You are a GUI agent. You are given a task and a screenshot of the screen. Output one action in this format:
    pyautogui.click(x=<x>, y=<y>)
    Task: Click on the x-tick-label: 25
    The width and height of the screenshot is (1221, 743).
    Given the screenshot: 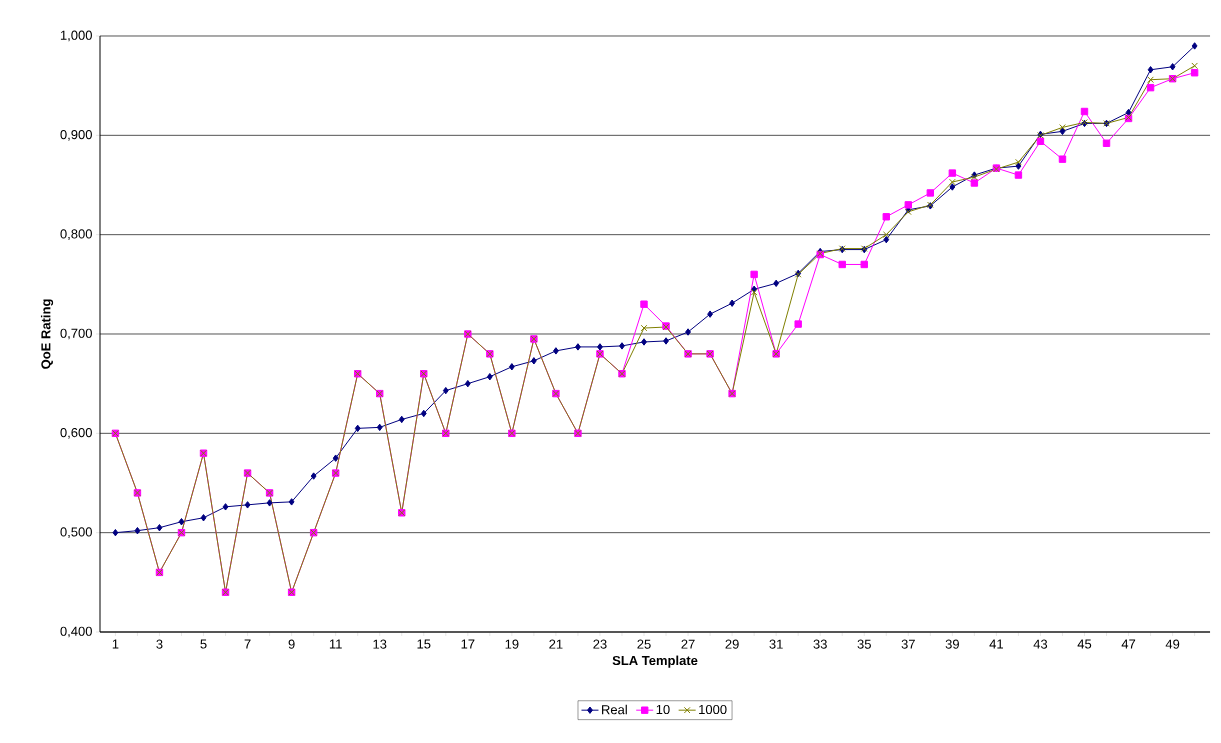 What is the action you would take?
    pyautogui.click(x=644, y=644)
    